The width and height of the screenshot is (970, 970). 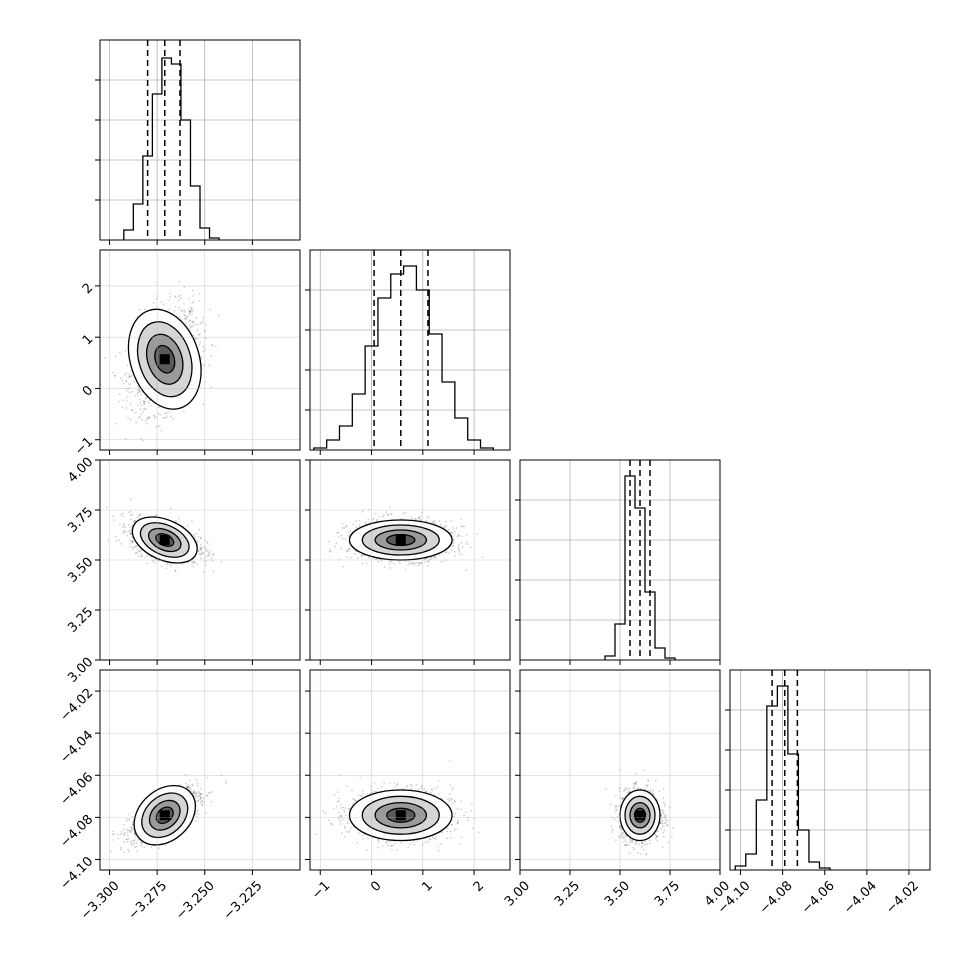 I want to click on histogram-grid, so click(x=830, y=770).